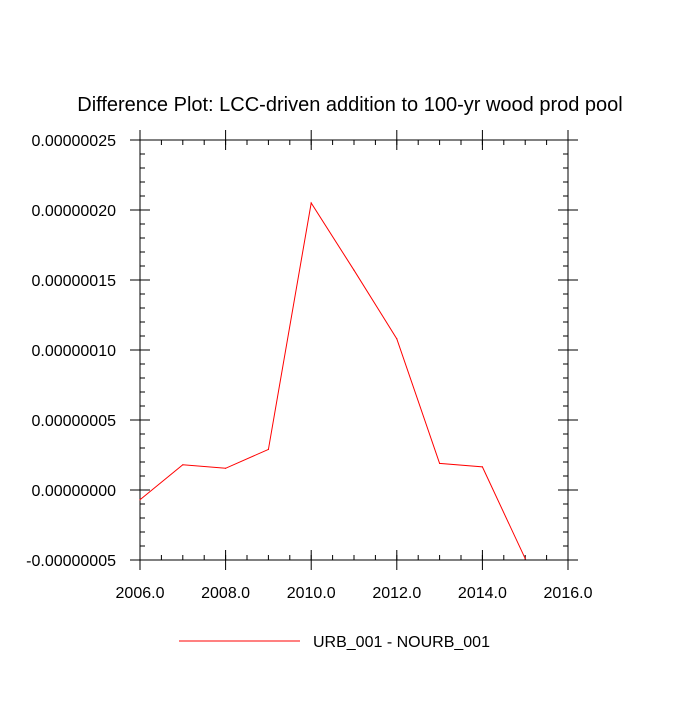  Describe the element at coordinates (311, 593) in the screenshot. I see `x-tick-label: 2010.0` at that location.